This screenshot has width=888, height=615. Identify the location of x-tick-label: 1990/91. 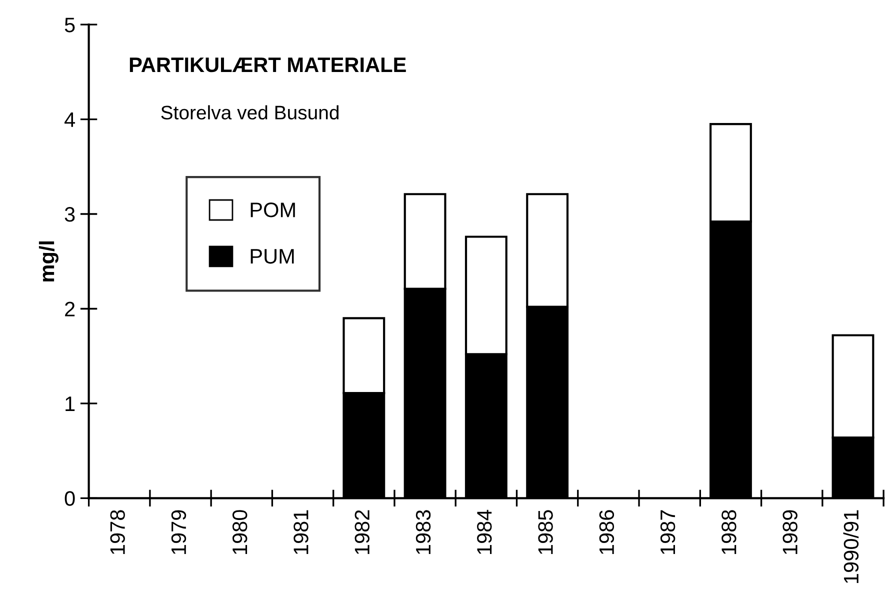
(851, 546).